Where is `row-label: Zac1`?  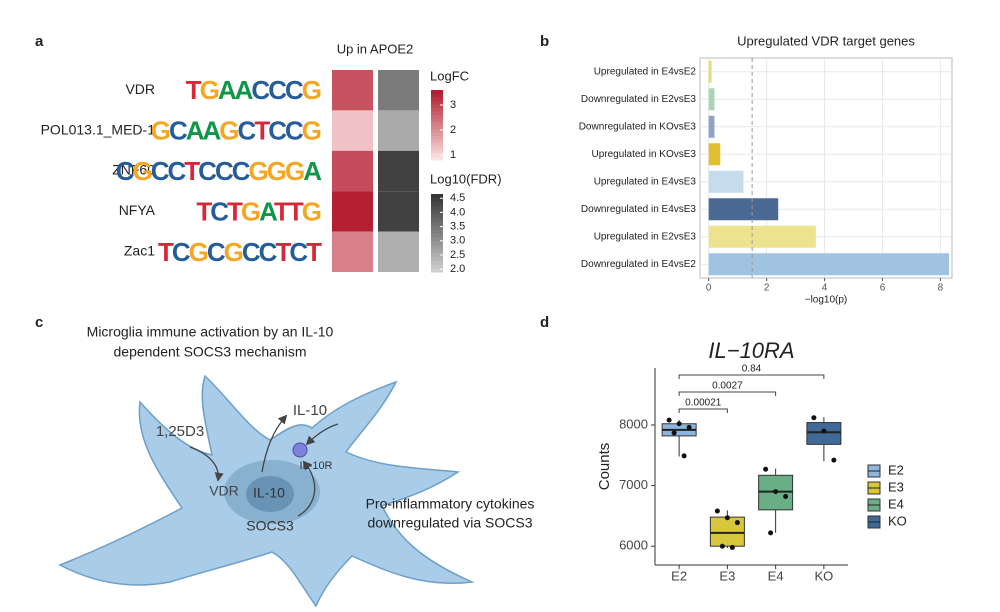
row-label: Zac1 is located at coordinates (139, 251).